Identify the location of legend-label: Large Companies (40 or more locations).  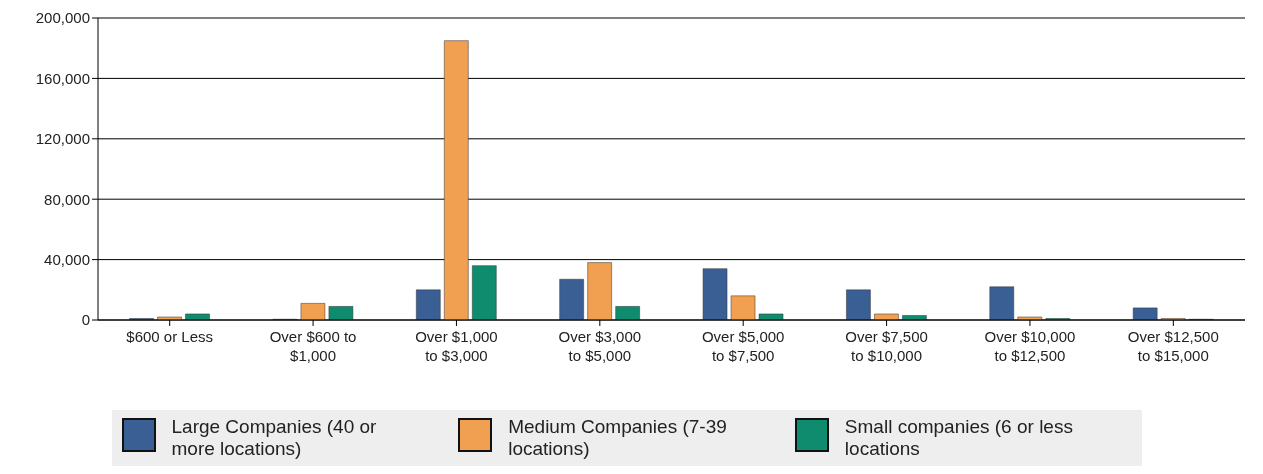
(274, 438).